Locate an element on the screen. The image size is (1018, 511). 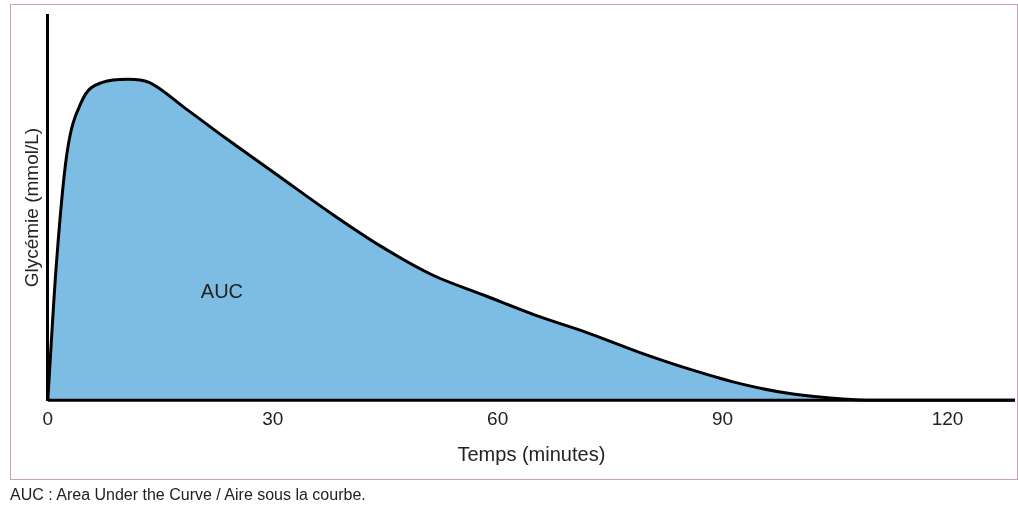
y-axis-title: Glycémie (mmol/L) is located at coordinates (31, 207).